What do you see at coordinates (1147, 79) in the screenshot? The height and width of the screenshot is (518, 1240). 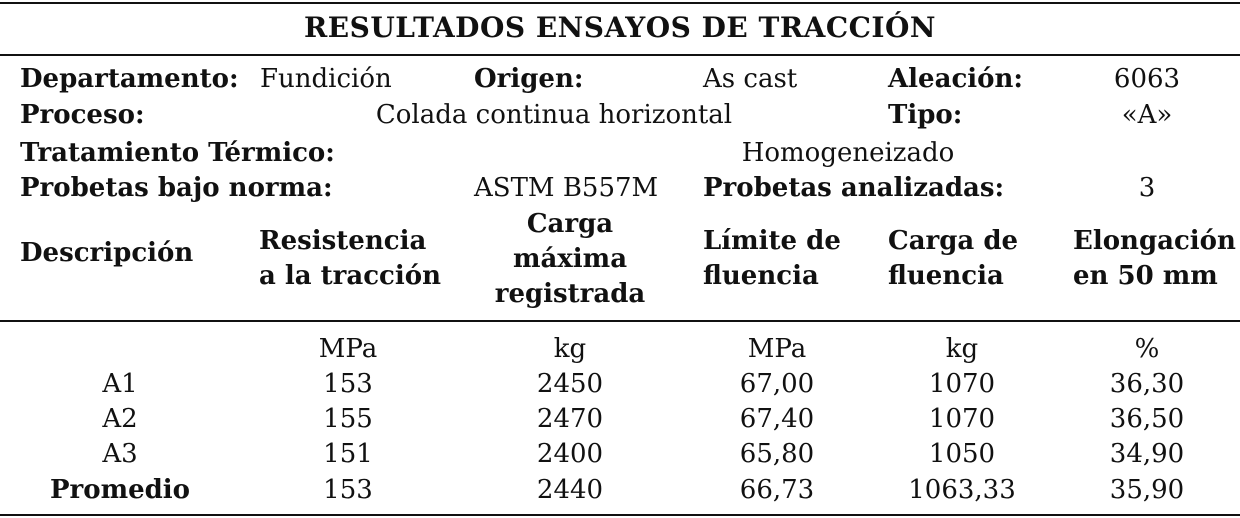 I see `aleacion-value: 6063` at bounding box center [1147, 79].